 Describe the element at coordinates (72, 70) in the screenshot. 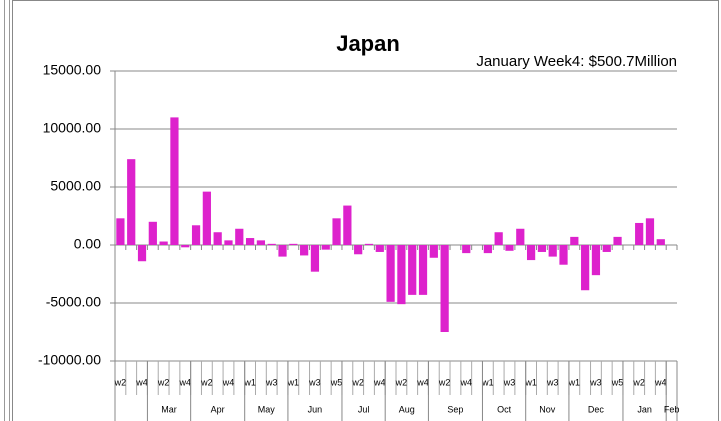

I see `y-tick-label: 15000.00` at that location.